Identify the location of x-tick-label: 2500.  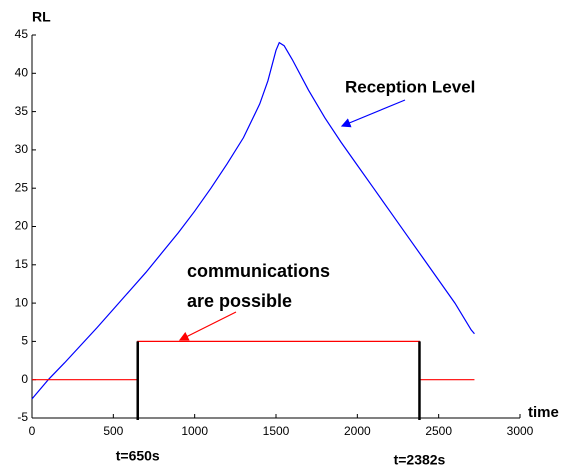
(438, 431).